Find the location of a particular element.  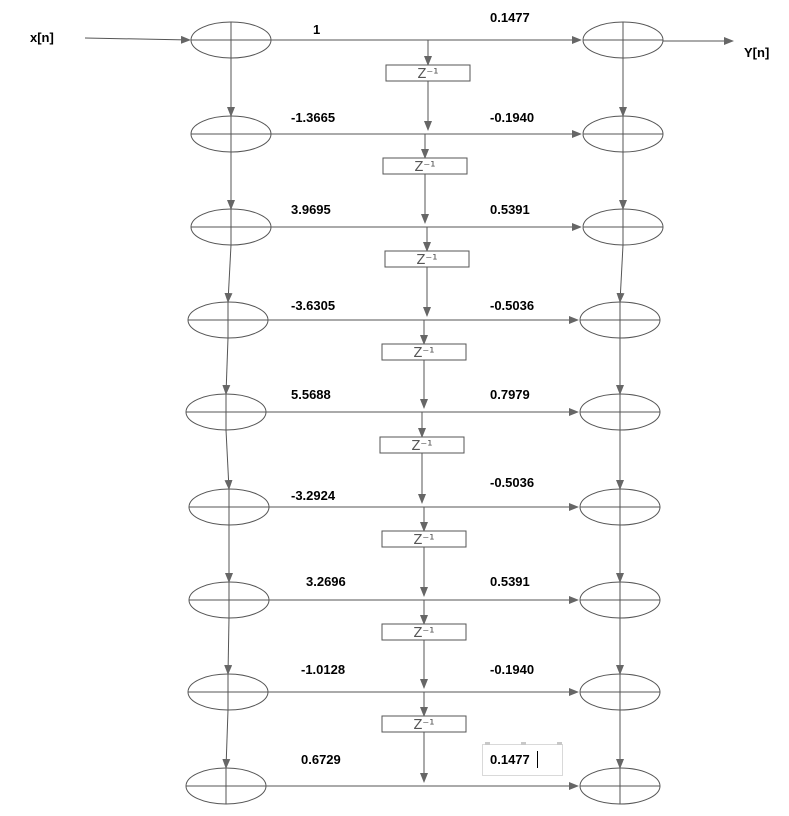

feedback-coefficient-5: -0.5036 is located at coordinates (512, 482).